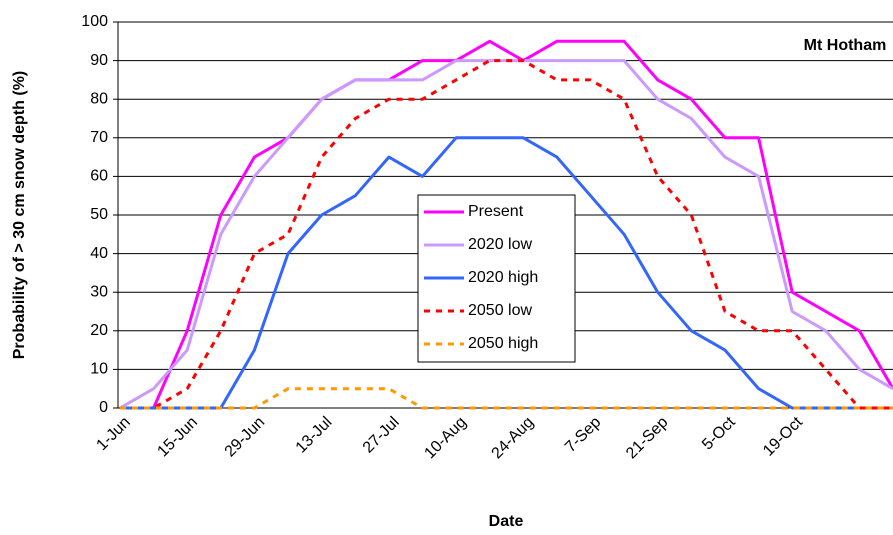  What do you see at coordinates (496, 211) in the screenshot?
I see `legend-label: Present` at bounding box center [496, 211].